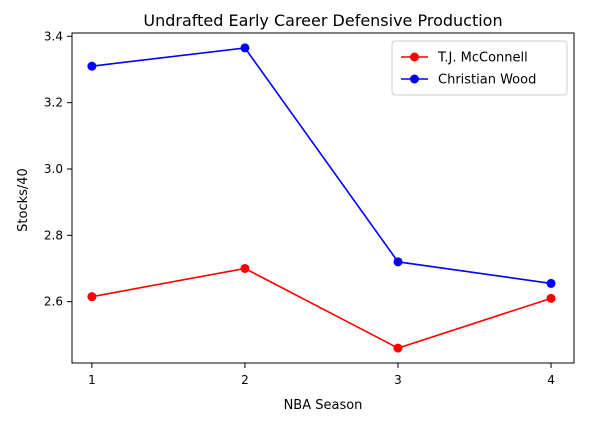  I want to click on x-axis-label: NBA Season, so click(323, 405).